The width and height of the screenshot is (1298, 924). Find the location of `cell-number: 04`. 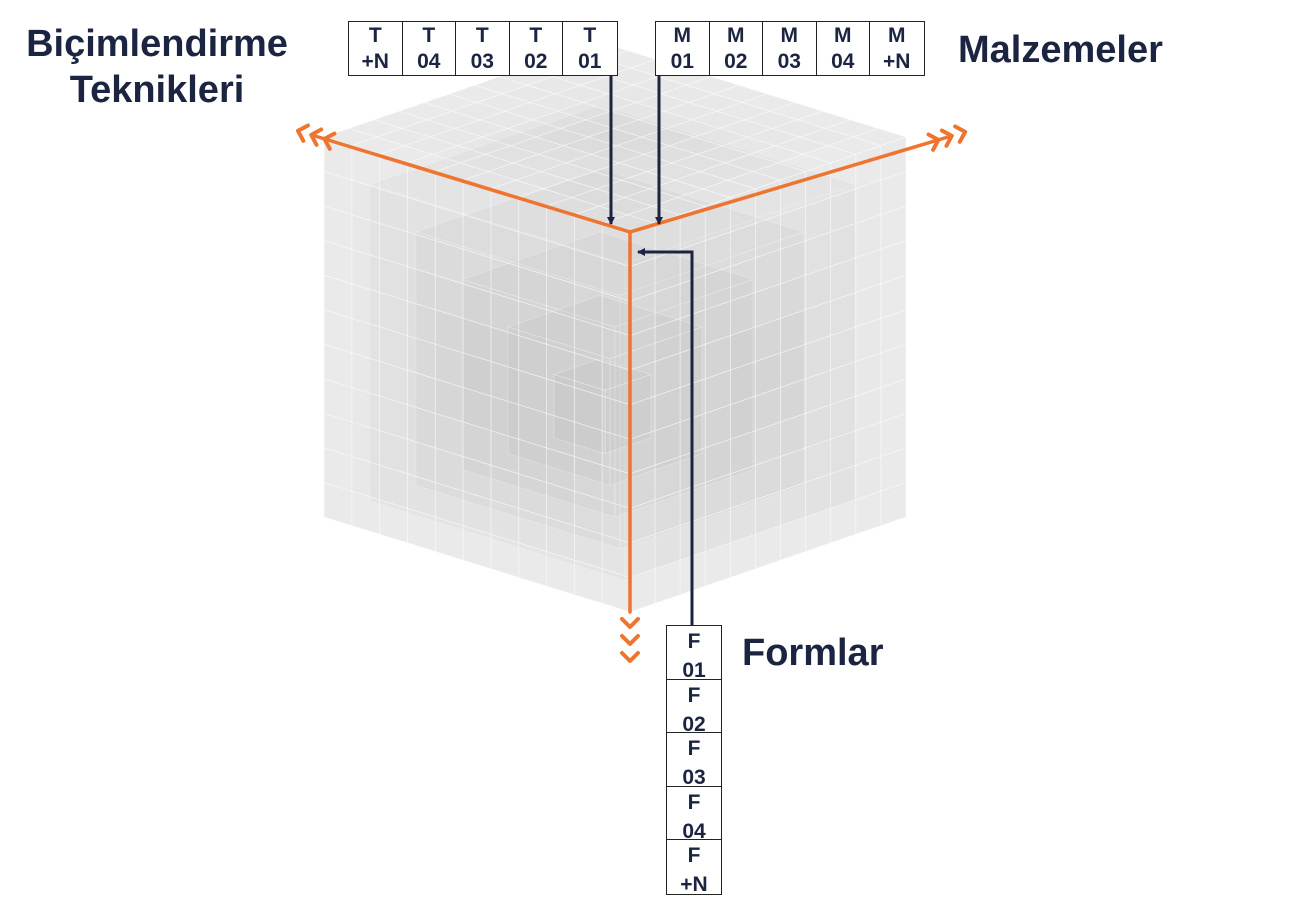

cell-number: 04 is located at coordinates (429, 62).